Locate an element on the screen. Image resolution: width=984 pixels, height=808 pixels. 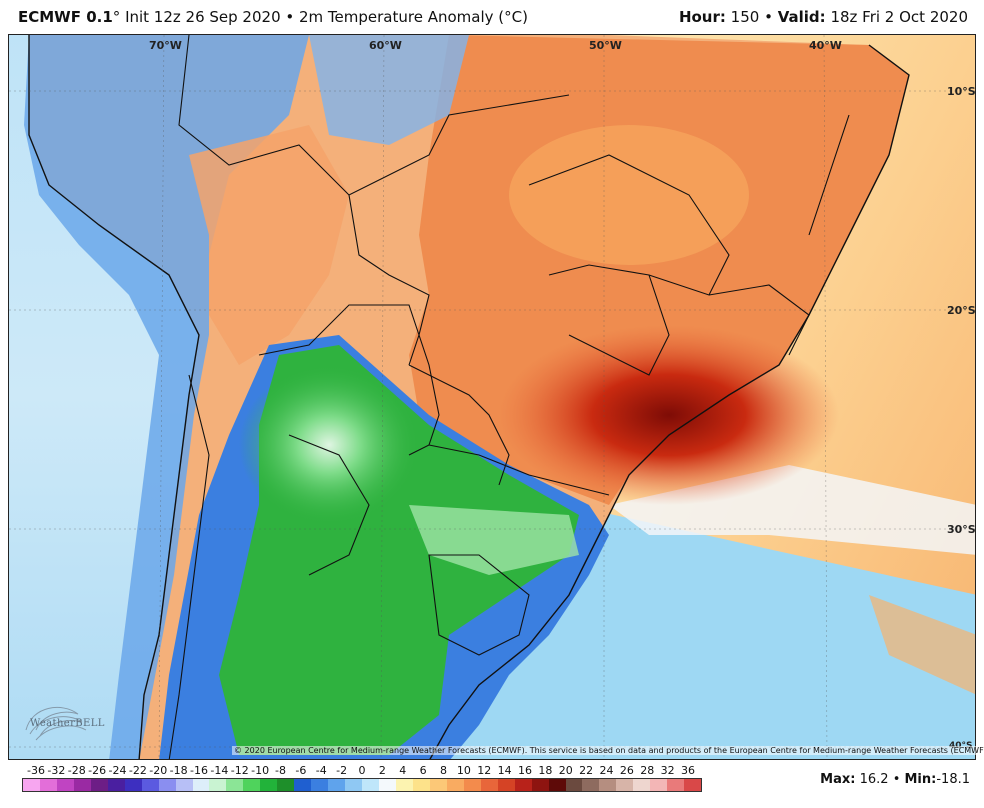
scale-tick-label: 26 is located at coordinates (626, 770).